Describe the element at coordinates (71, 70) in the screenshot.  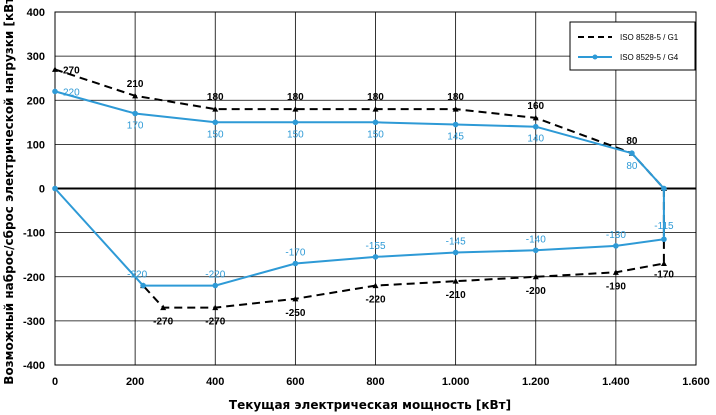
I see `data-label: 270` at that location.